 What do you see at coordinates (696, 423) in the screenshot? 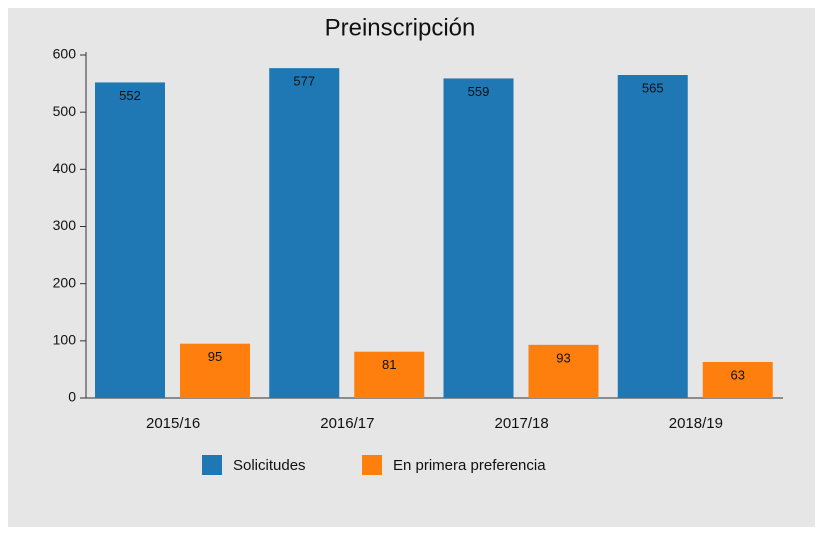
I see `x-tick-label: 2018/19` at bounding box center [696, 423].